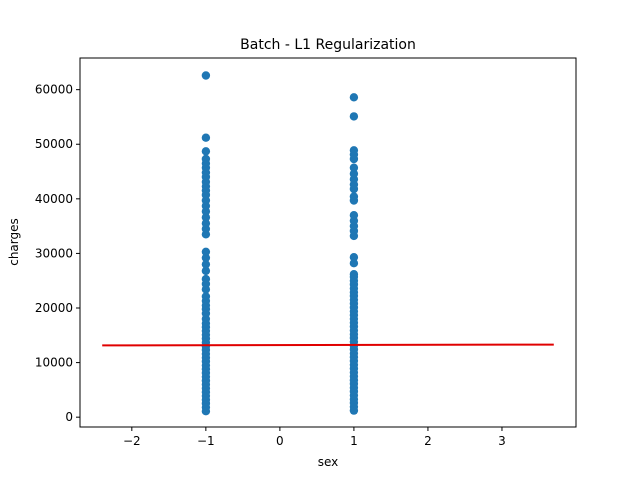  Describe the element at coordinates (502, 441) in the screenshot. I see `x-tick-label: 3` at that location.